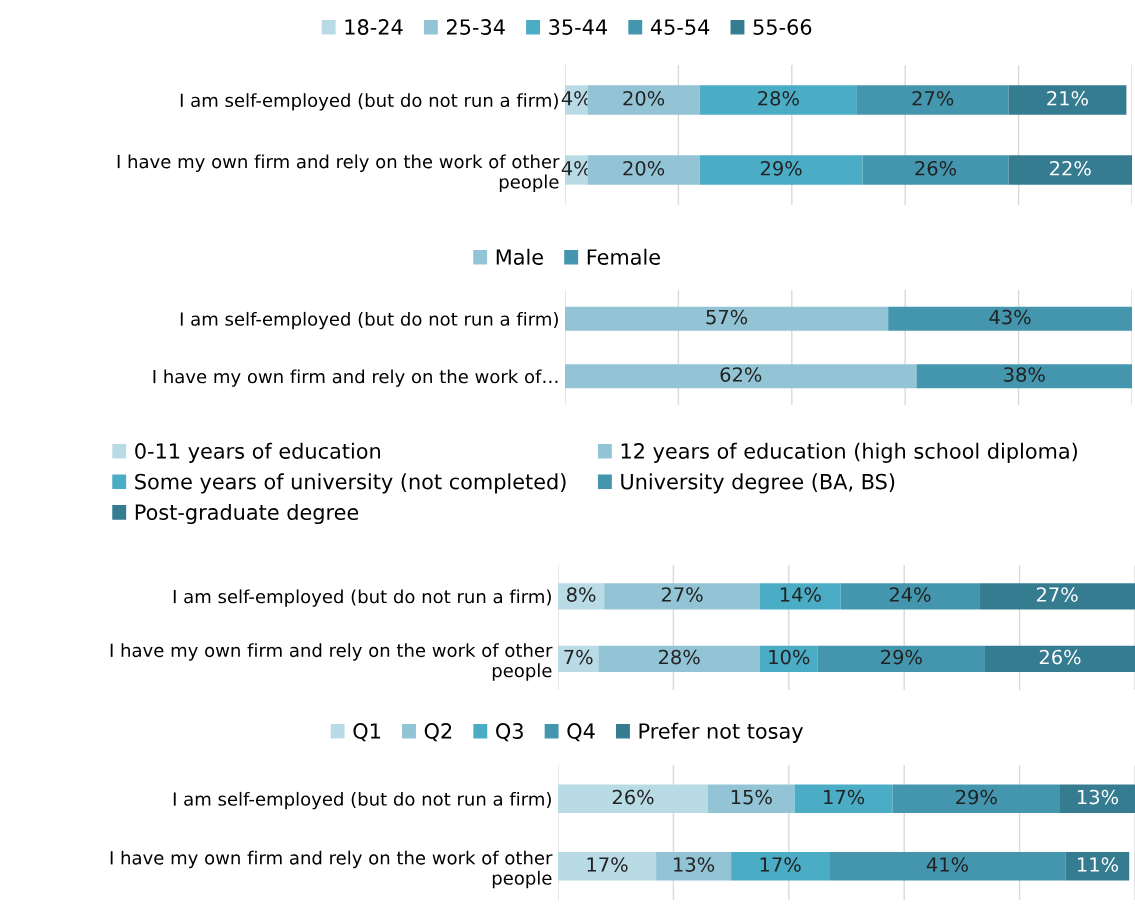 The width and height of the screenshot is (1135, 905). I want to click on legend-label: Q4, so click(581, 732).